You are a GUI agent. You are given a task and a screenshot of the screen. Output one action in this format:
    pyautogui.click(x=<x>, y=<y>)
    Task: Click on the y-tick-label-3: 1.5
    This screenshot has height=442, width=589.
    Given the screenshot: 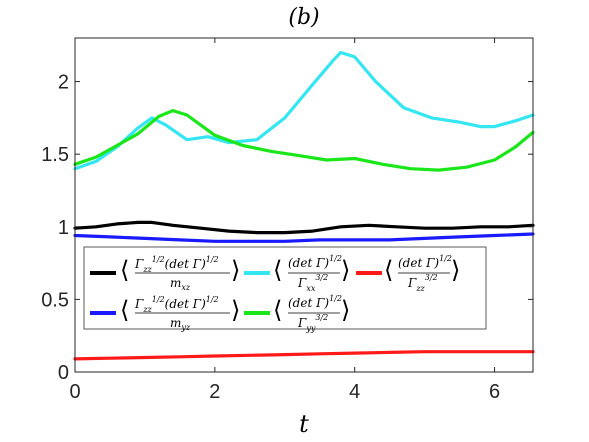 What is the action you would take?
    pyautogui.click(x=55, y=155)
    